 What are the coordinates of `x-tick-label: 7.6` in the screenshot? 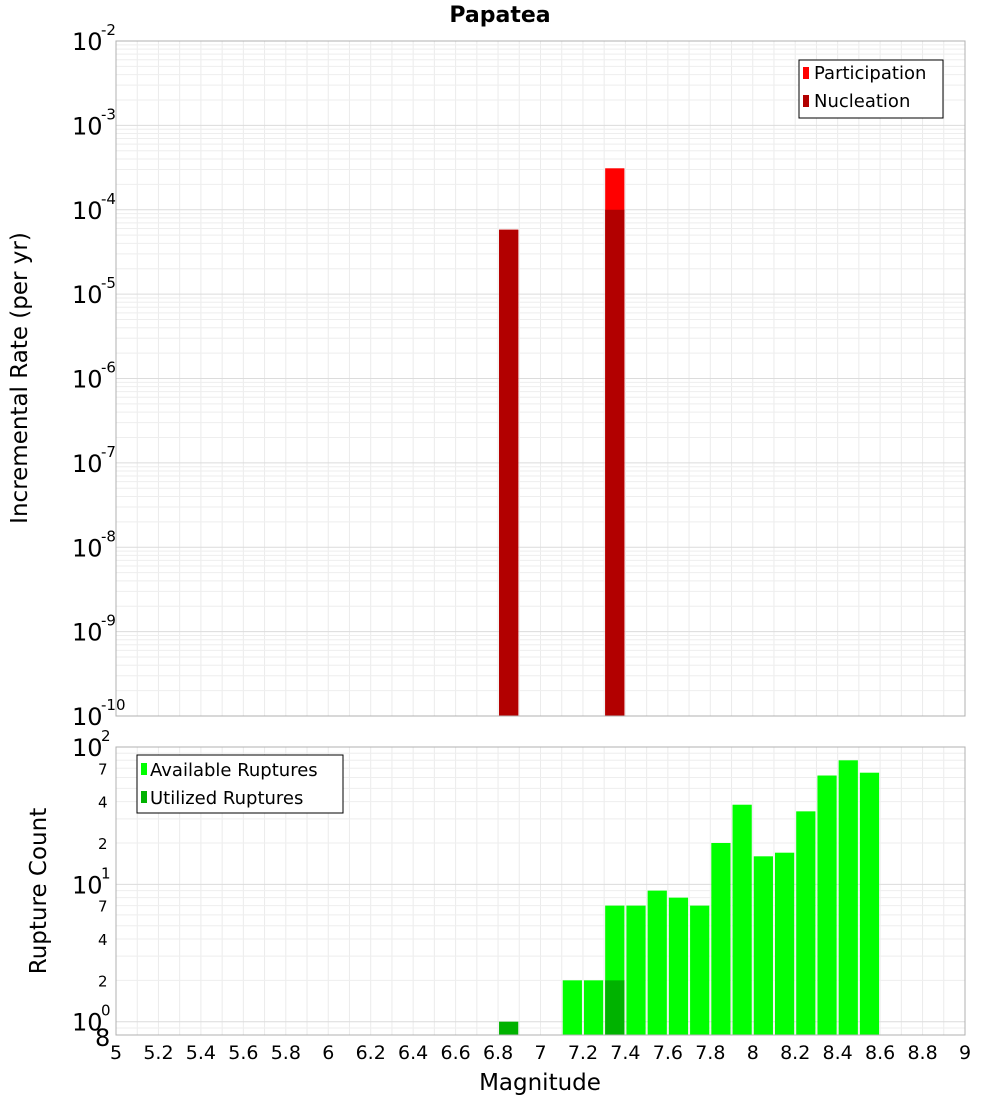 It's located at (668, 1053).